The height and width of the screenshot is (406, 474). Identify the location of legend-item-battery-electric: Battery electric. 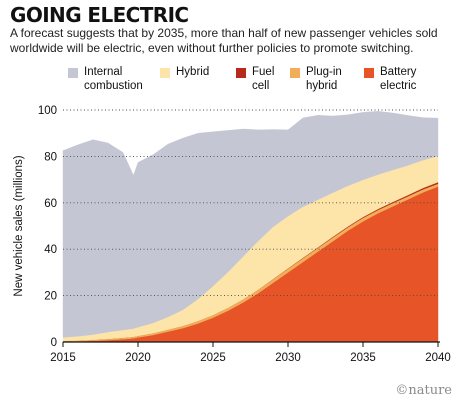
(390, 79).